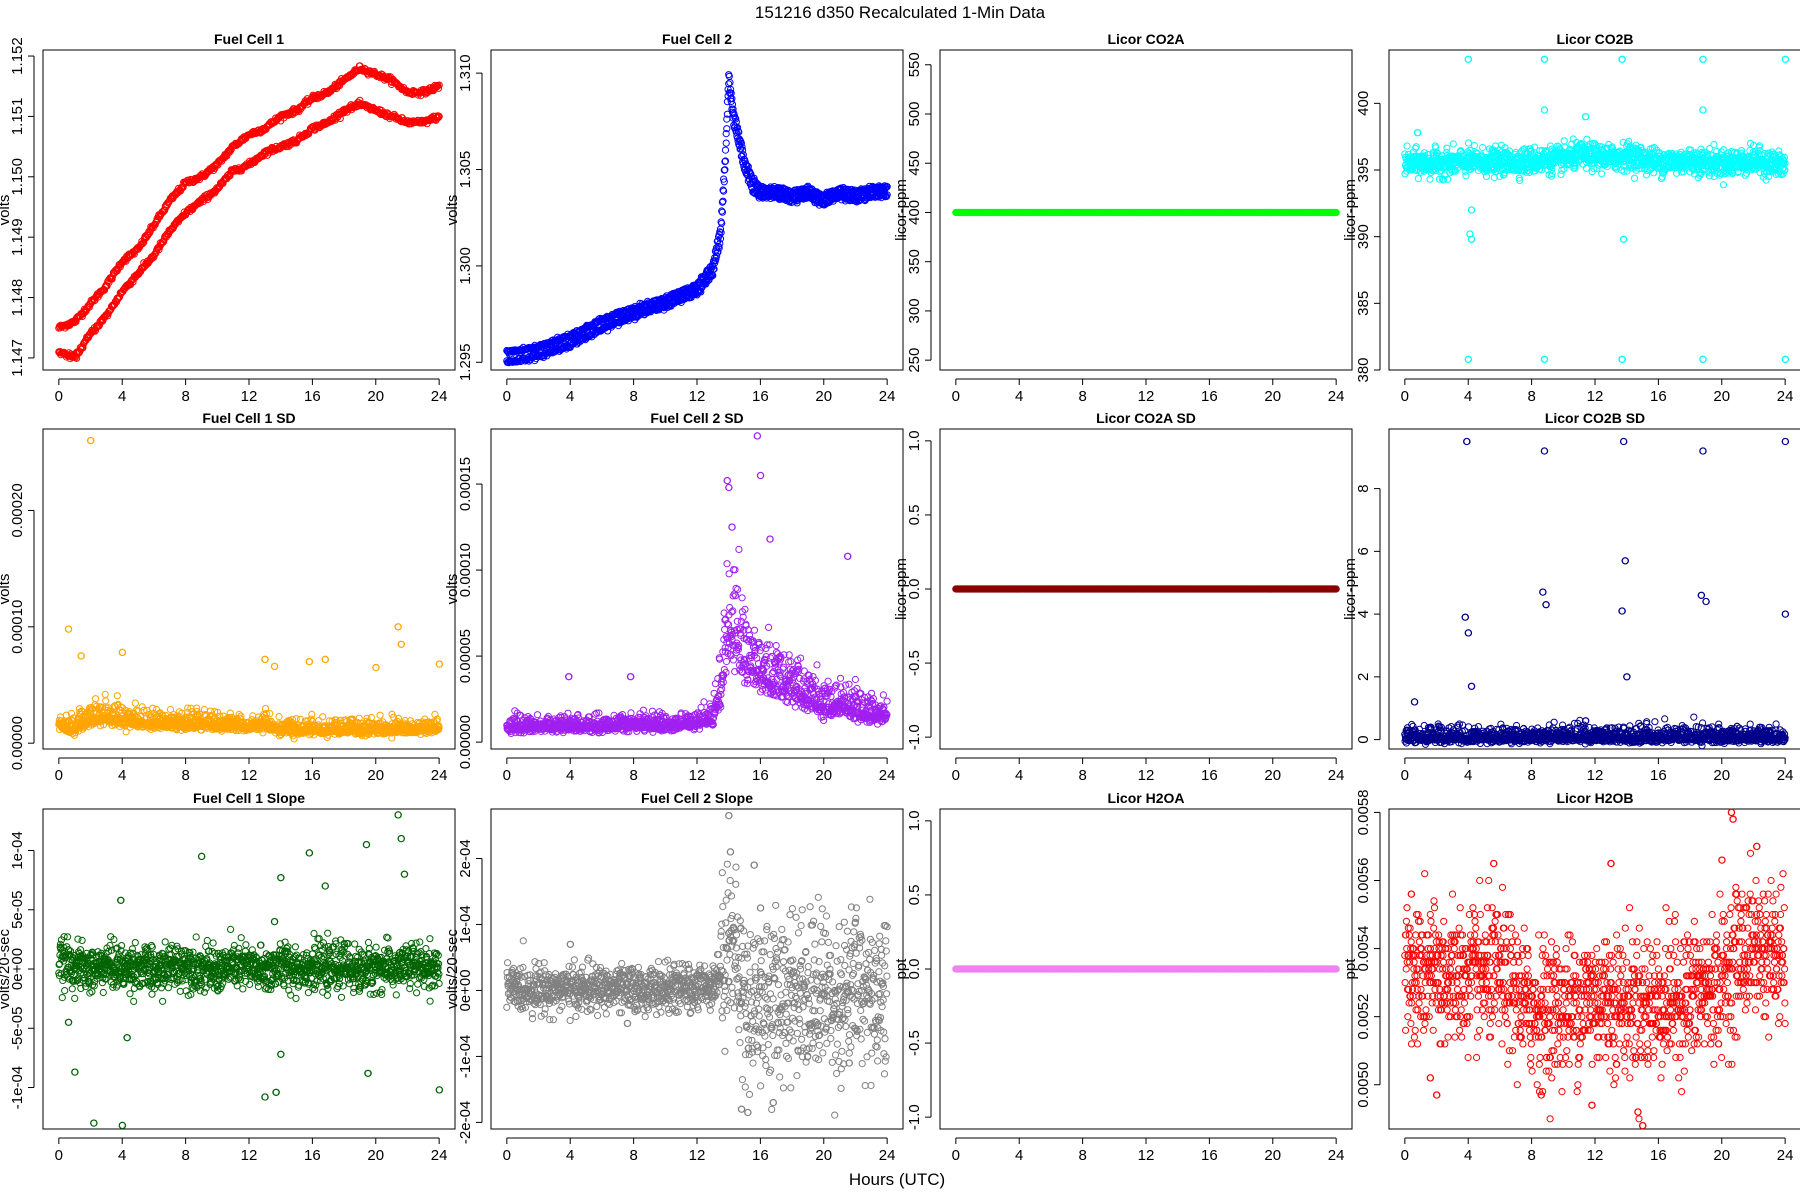  What do you see at coordinates (465, 363) in the screenshot?
I see `y-tick-label: 1.295` at bounding box center [465, 363].